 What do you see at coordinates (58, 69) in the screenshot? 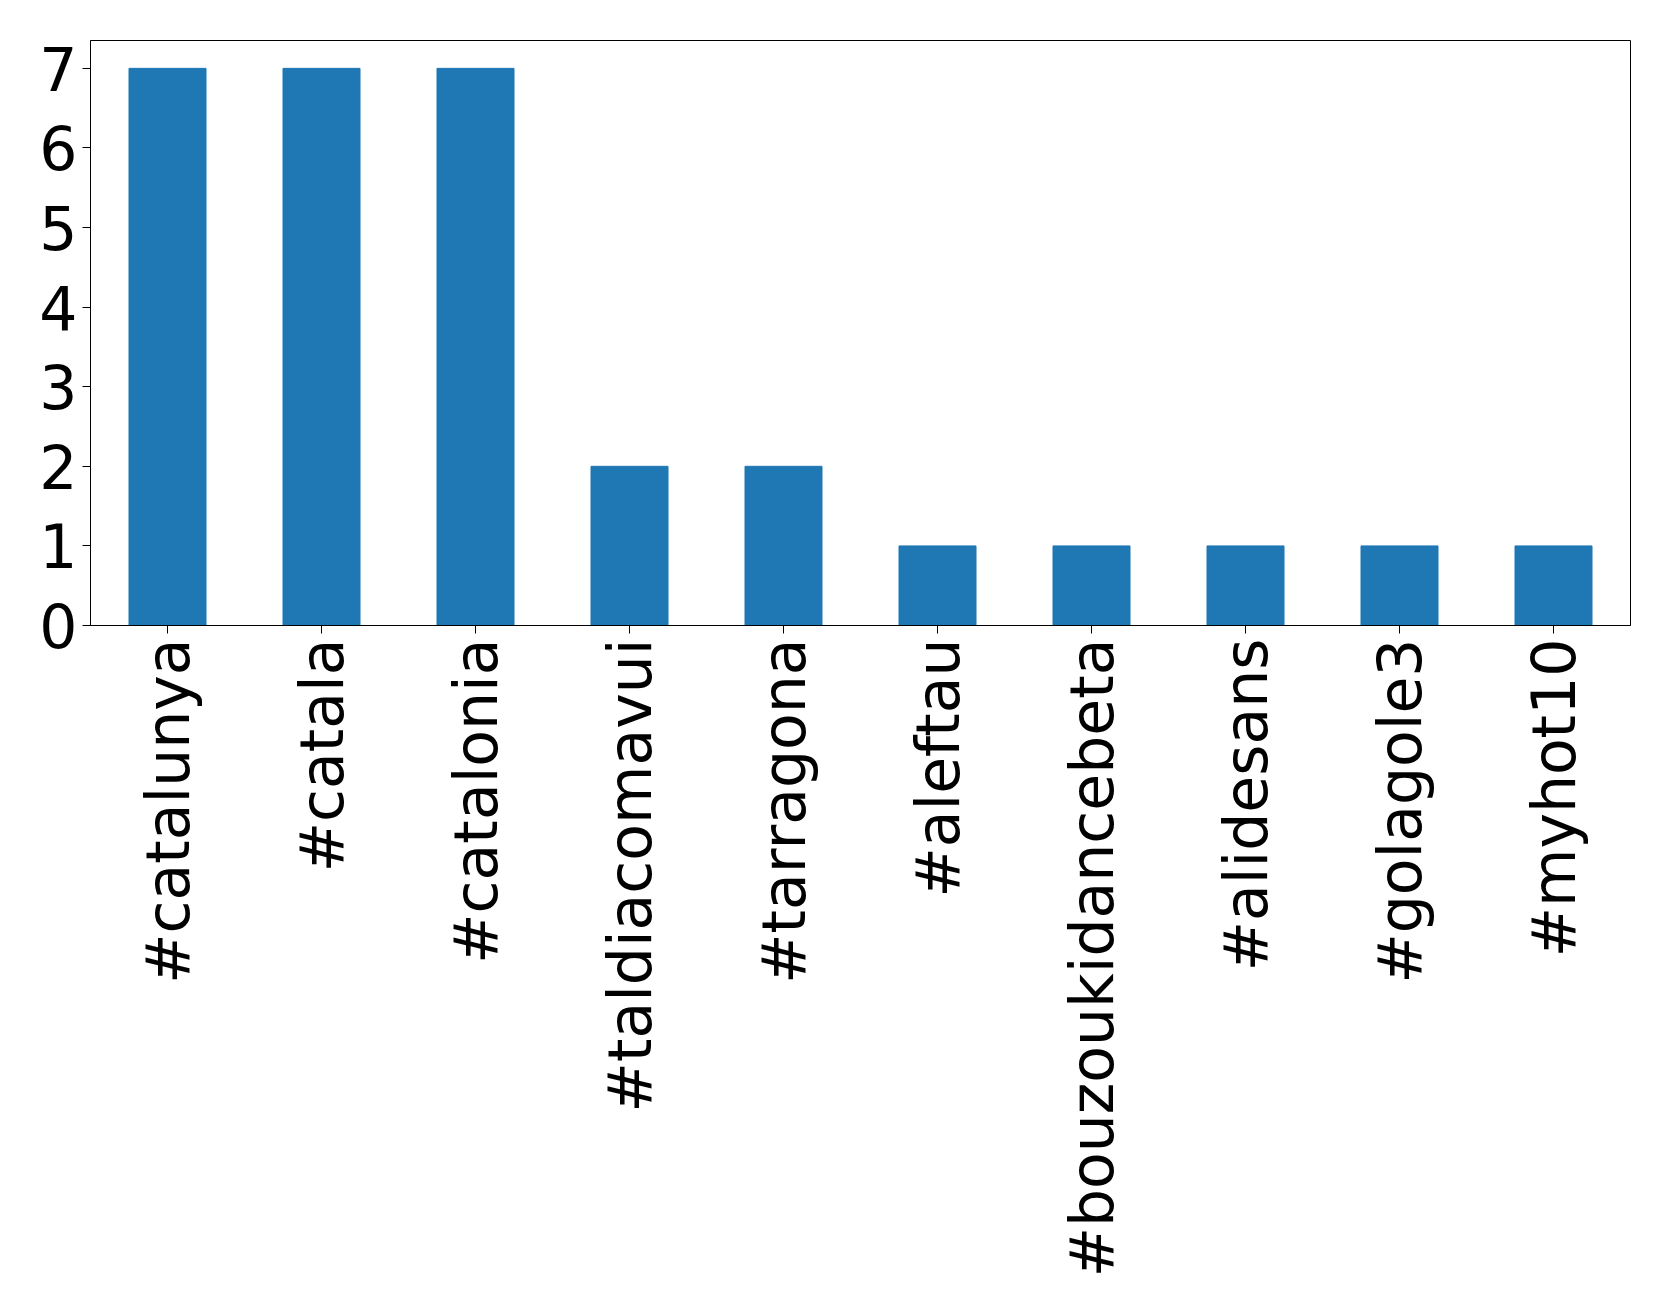
I see `y-tick-label: 7` at bounding box center [58, 69].